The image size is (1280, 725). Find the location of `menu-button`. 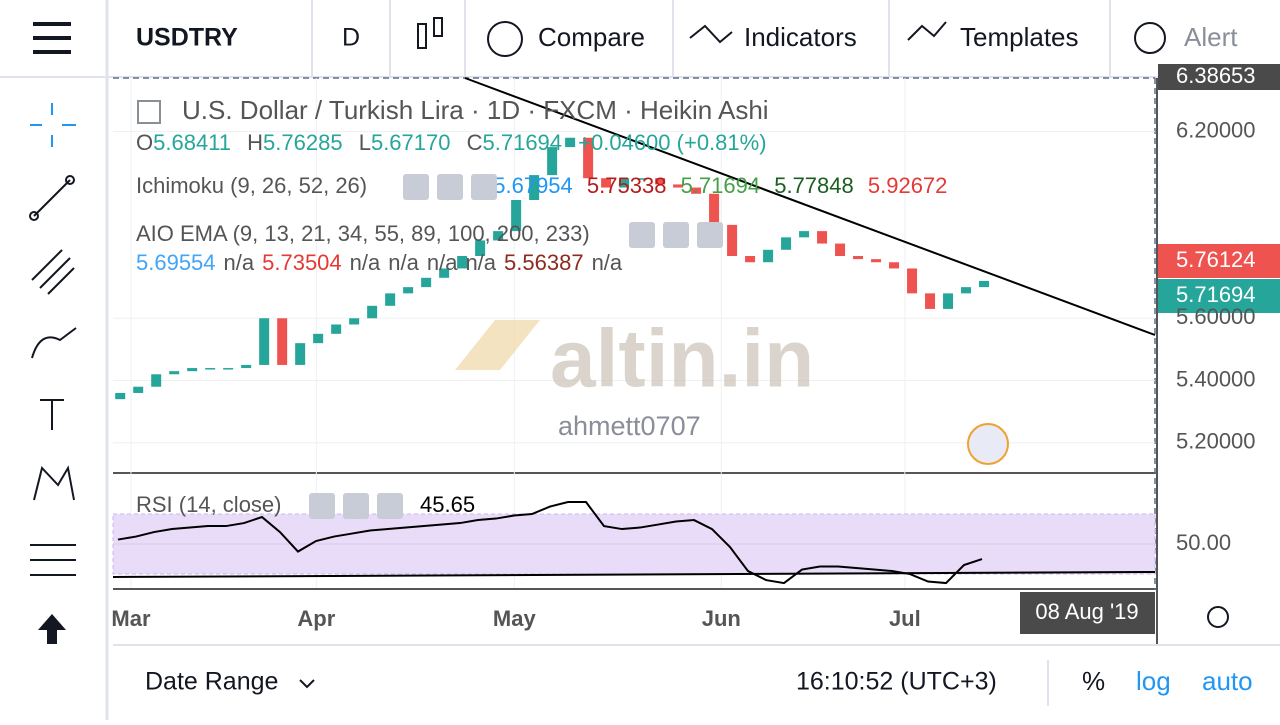

menu-button is located at coordinates (52, 38).